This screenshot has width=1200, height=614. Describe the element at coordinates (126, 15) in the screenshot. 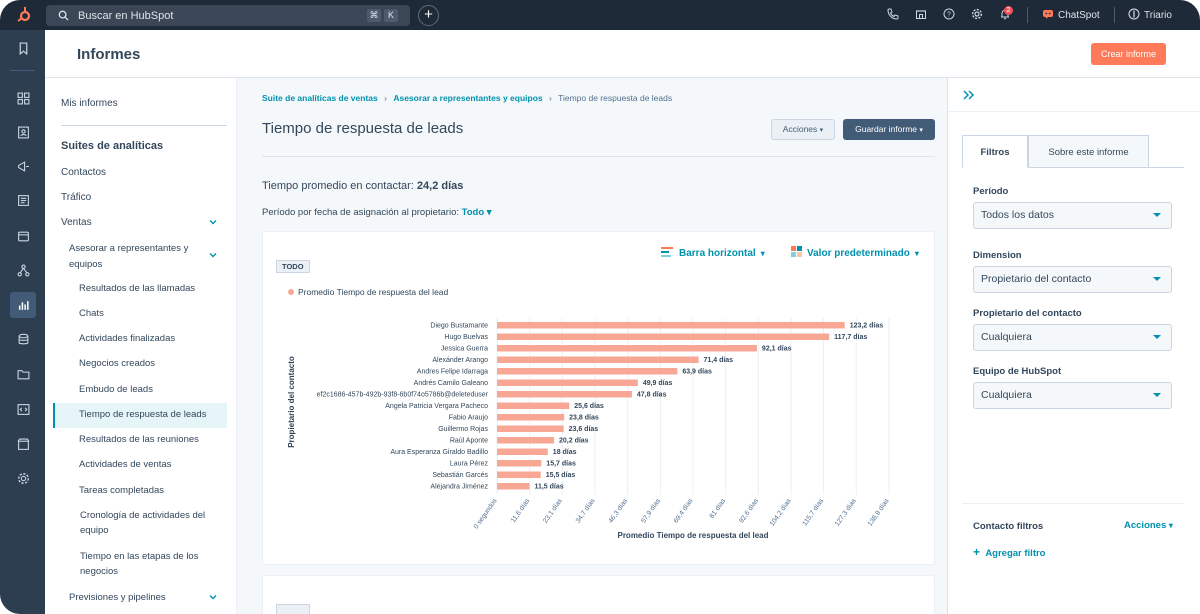

I see `search-placeholder: Buscar en HubSpot` at that location.